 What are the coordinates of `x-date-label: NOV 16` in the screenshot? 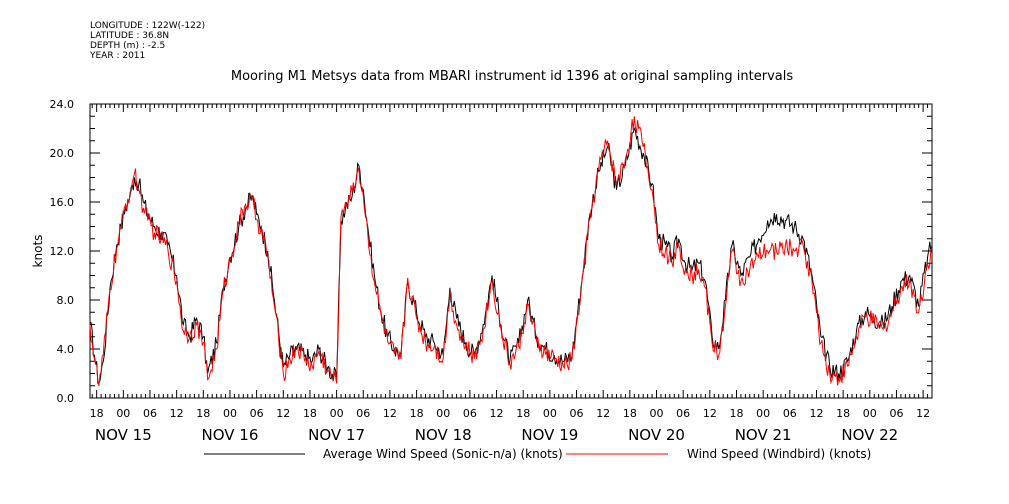 It's located at (230, 435).